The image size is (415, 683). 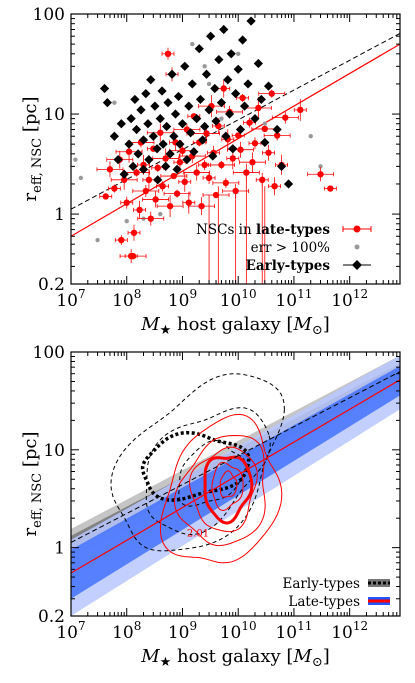 What do you see at coordinates (336, 593) in the screenshot?
I see `legend: Early-types Late-types` at bounding box center [336, 593].